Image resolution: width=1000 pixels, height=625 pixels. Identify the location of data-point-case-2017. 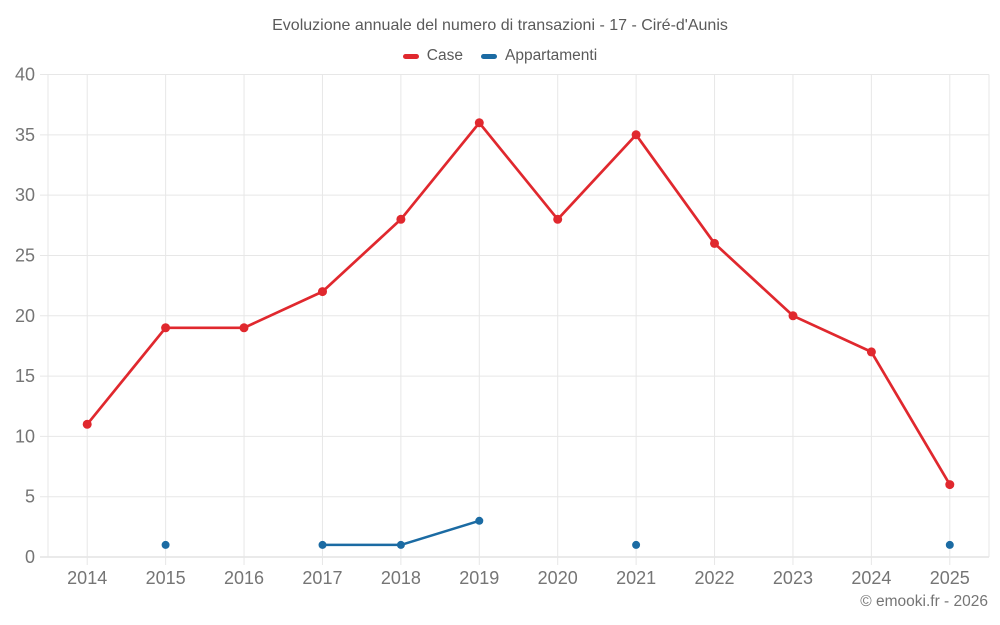
(322, 292).